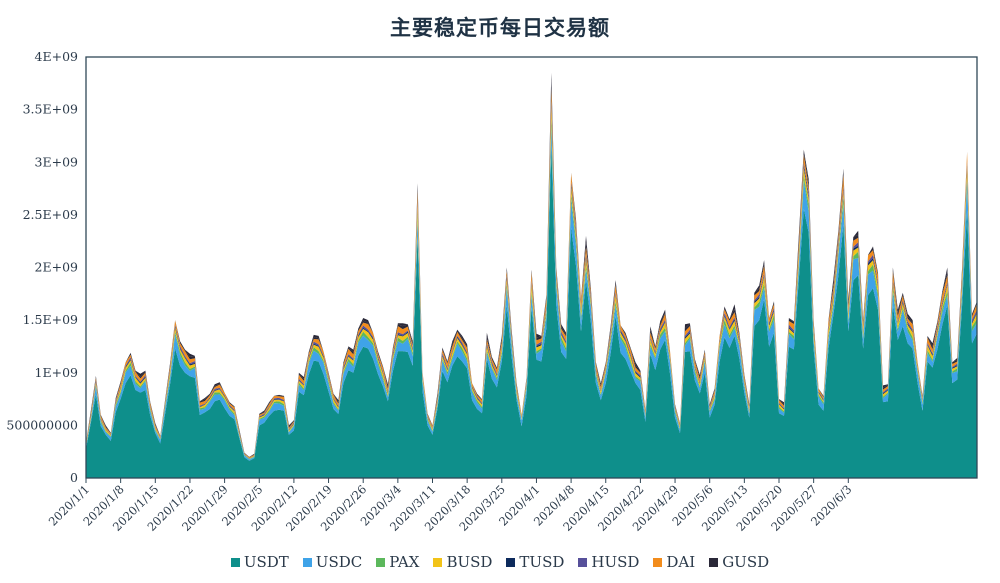 Image resolution: width=1000 pixels, height=583 pixels. Describe the element at coordinates (500, 562) in the screenshot. I see `chart-legend: USDT USDC PAX BUSD TUSD HUSD DAI GUSD` at that location.